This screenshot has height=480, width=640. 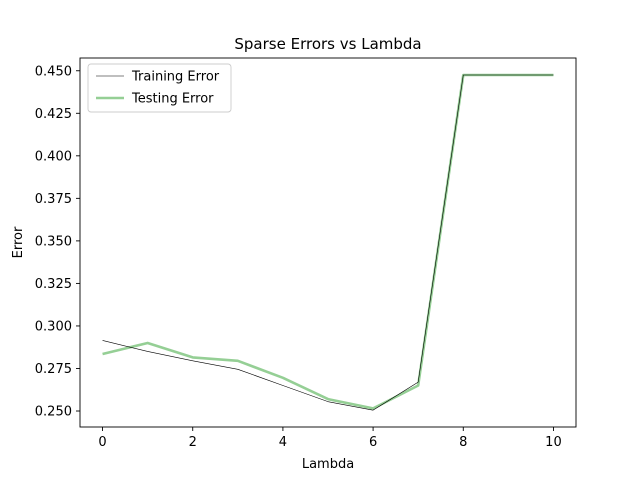 I want to click on x-tick-label: 4, so click(x=283, y=442).